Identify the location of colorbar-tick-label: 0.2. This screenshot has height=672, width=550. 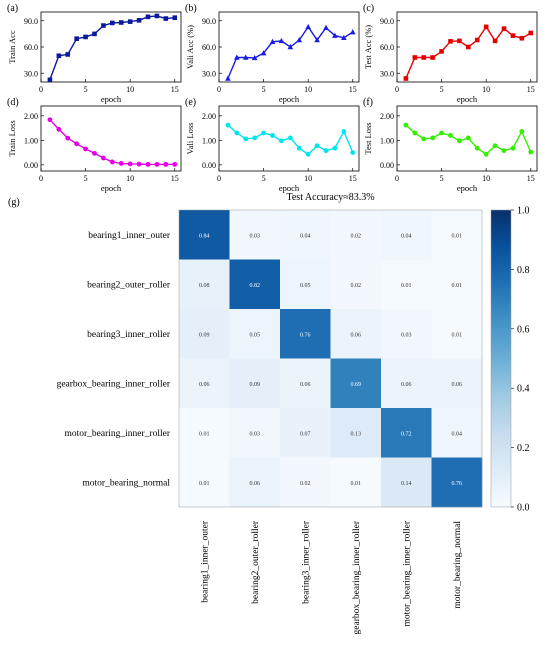
(523, 448).